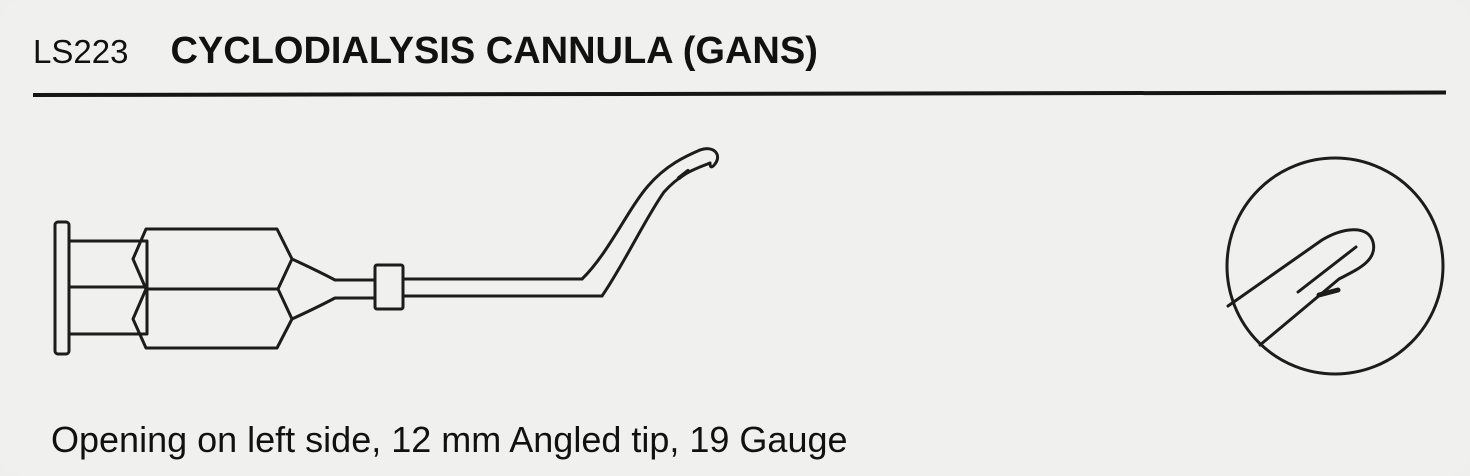 This screenshot has height=476, width=1470. I want to click on cannula-tip-detail-icon, so click(1335, 266).